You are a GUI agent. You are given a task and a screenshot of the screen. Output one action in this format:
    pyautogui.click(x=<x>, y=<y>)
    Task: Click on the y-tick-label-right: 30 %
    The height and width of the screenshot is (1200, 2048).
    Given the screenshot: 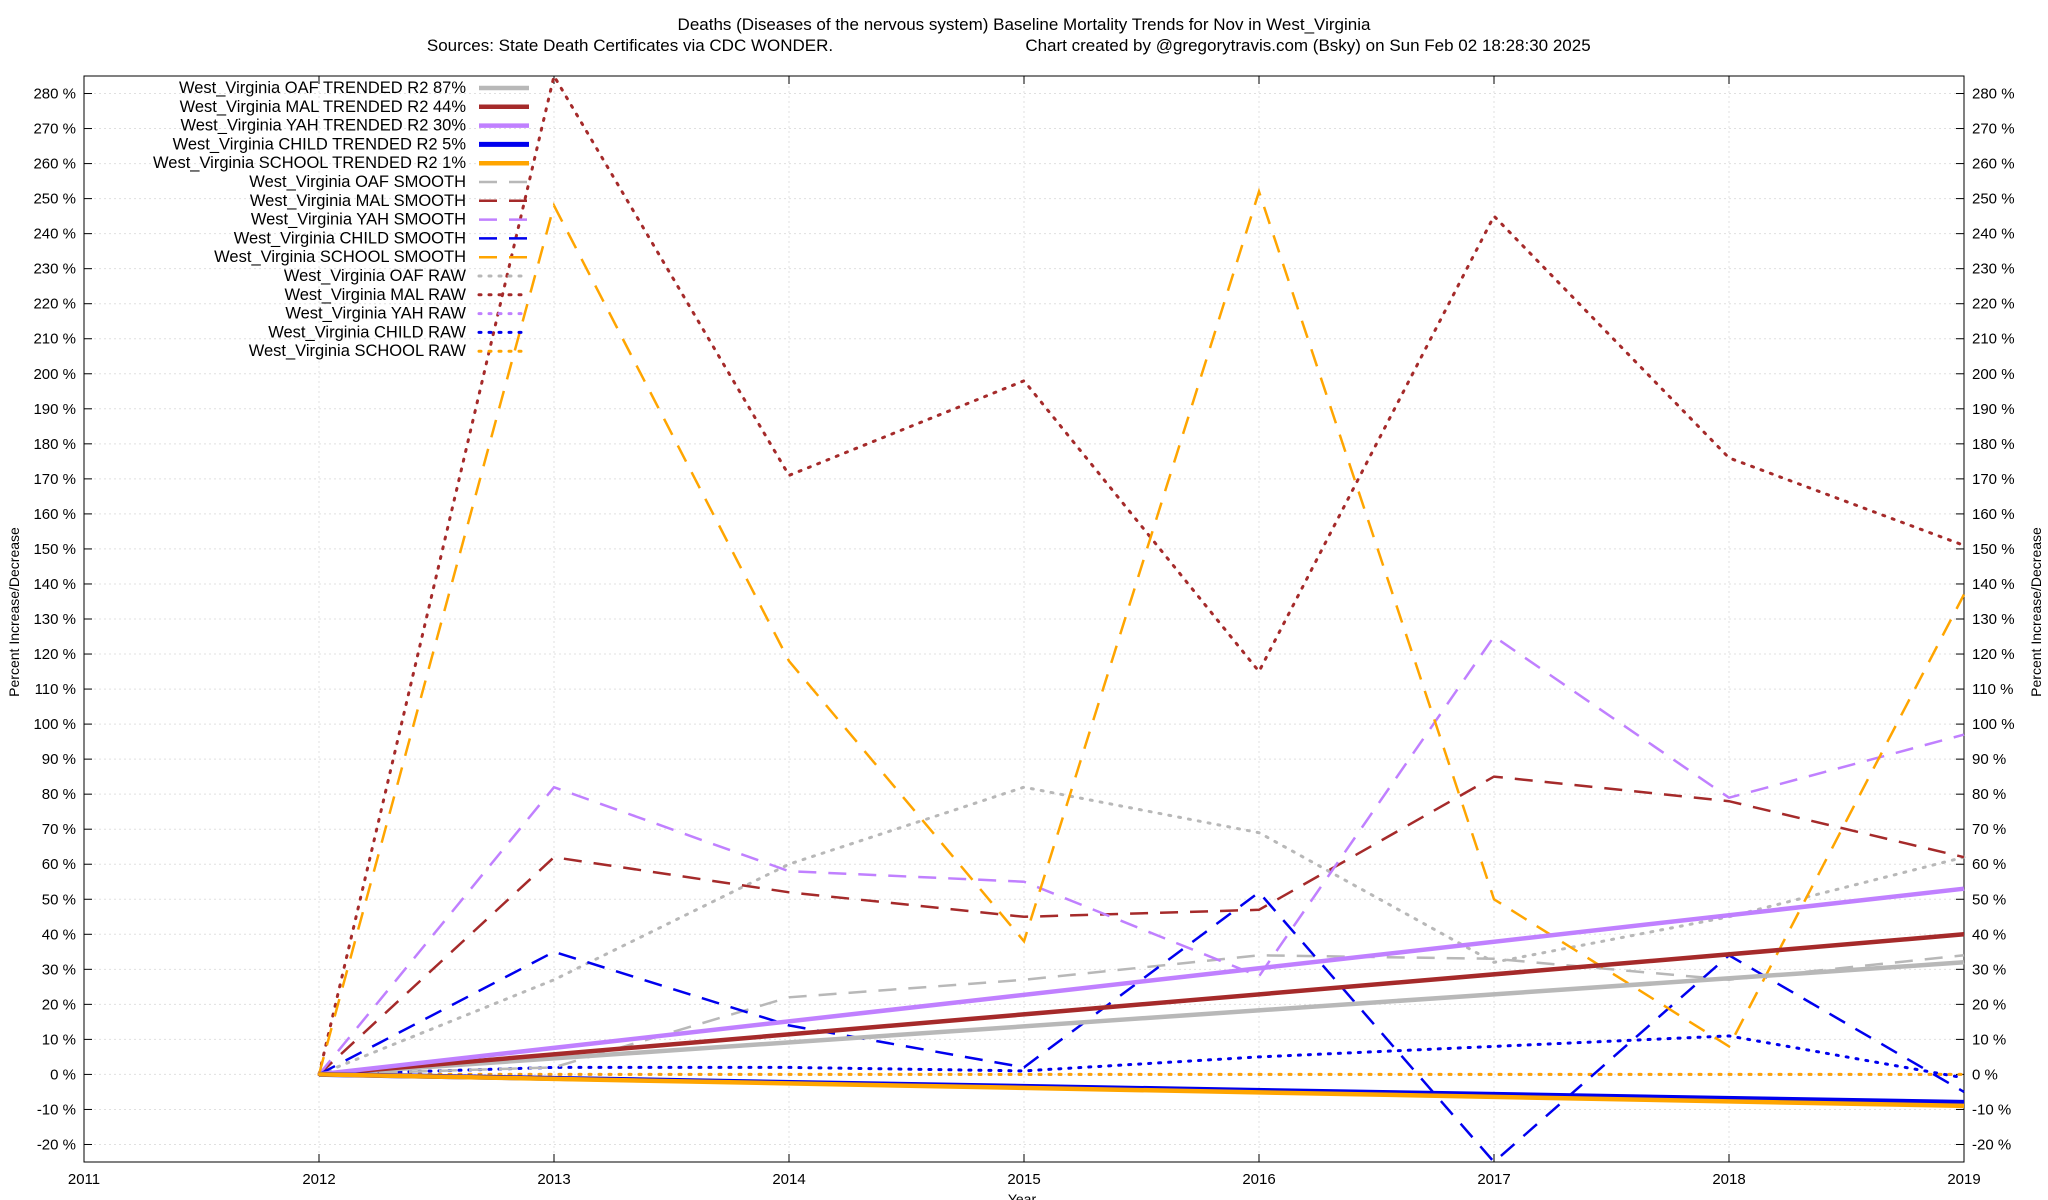 What is the action you would take?
    pyautogui.click(x=1989, y=969)
    